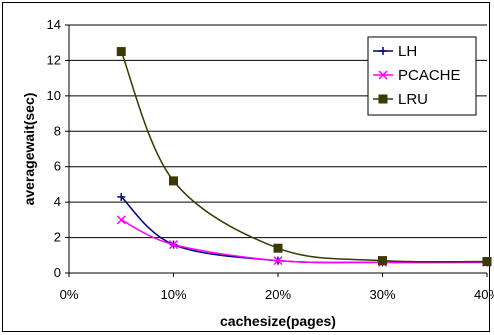 The width and height of the screenshot is (494, 335). I want to click on y-axis-title: averagewait(sec), so click(29, 149).